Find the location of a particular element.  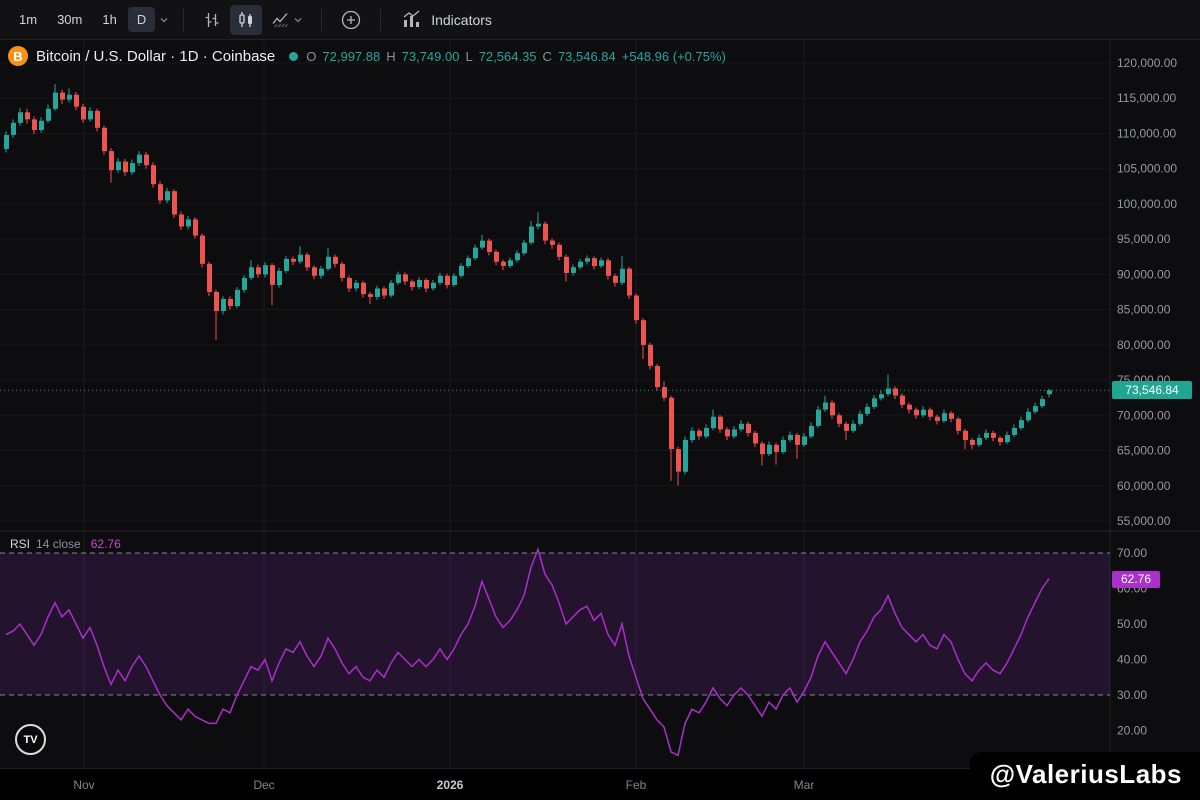

candles-style-button is located at coordinates (246, 19).